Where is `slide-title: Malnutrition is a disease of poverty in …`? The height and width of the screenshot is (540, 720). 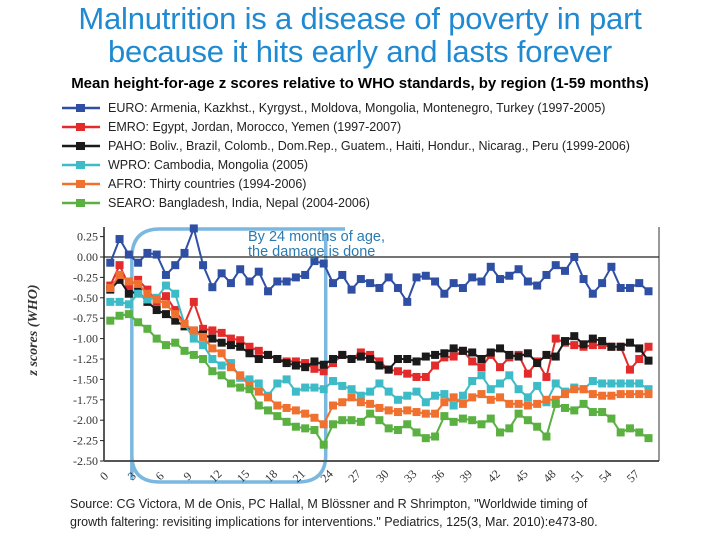
slide-title: Malnutrition is a disease of poverty in … is located at coordinates (360, 35).